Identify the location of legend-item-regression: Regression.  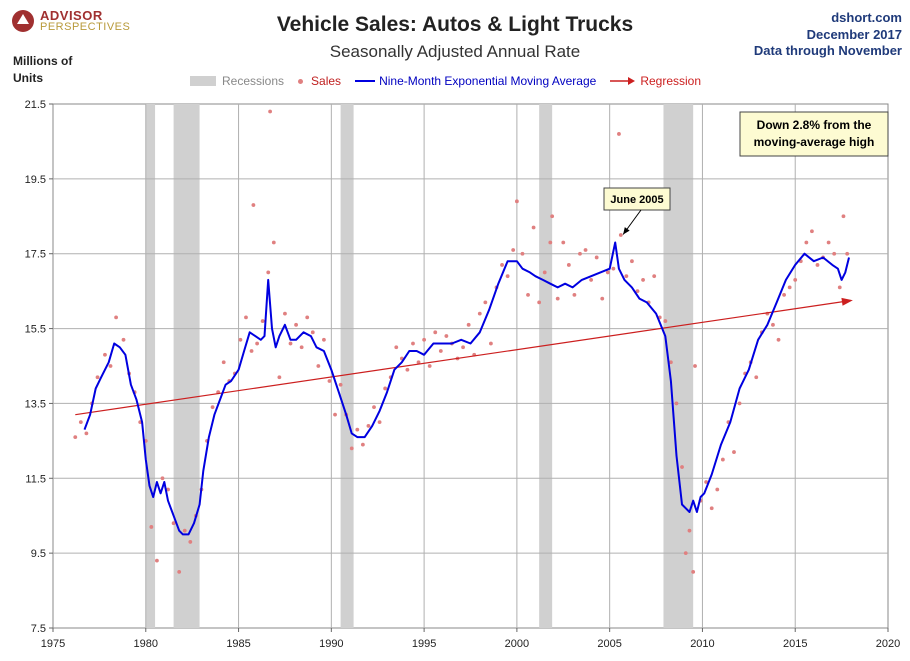
(655, 81).